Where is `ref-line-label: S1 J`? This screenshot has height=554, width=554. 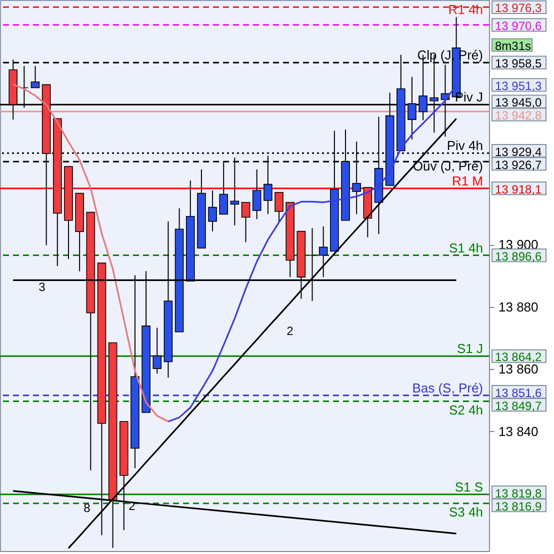 ref-line-label: S1 J is located at coordinates (469, 348).